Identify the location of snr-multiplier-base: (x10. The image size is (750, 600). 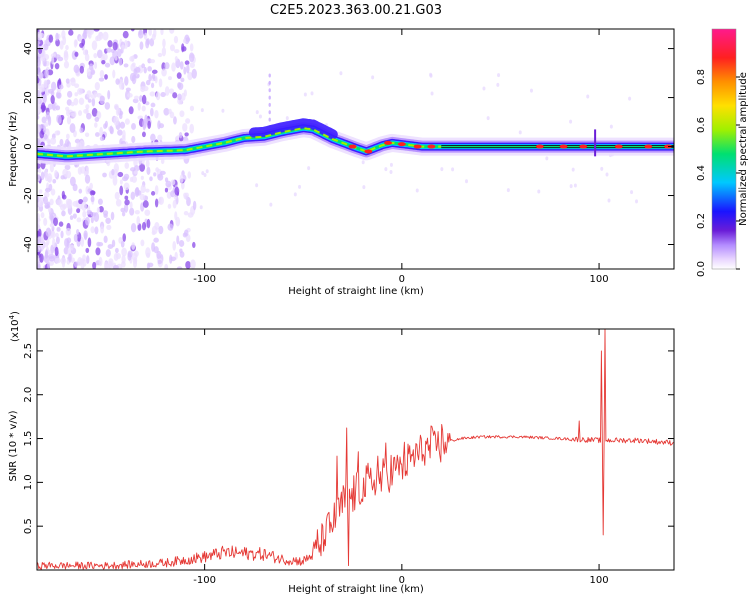
(15, 330).